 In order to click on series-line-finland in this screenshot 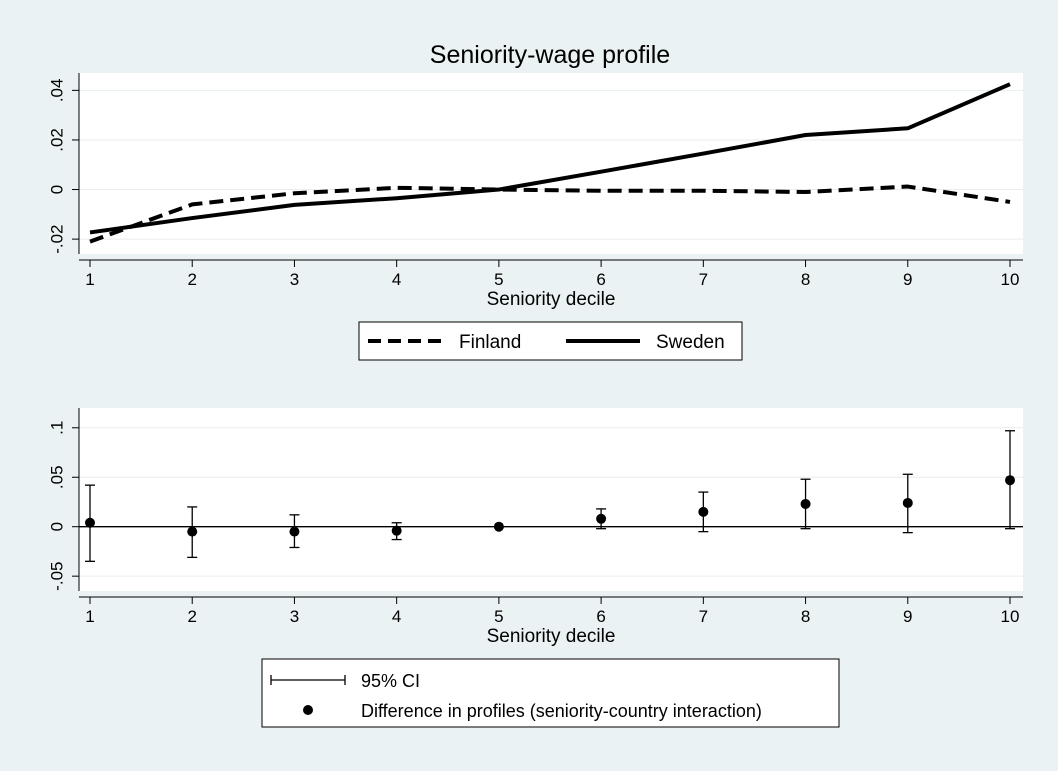, I will do `click(550, 214)`.